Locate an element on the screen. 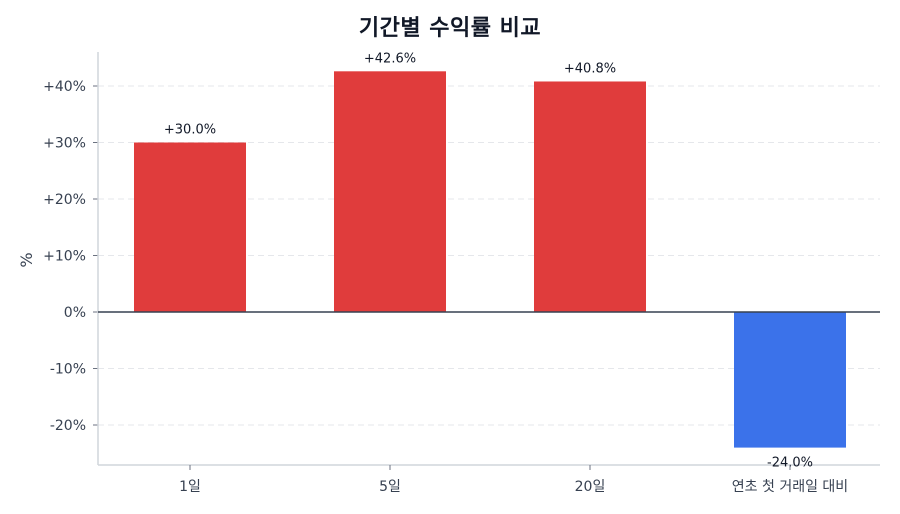  y-tick-label: +20% is located at coordinates (64, 200).